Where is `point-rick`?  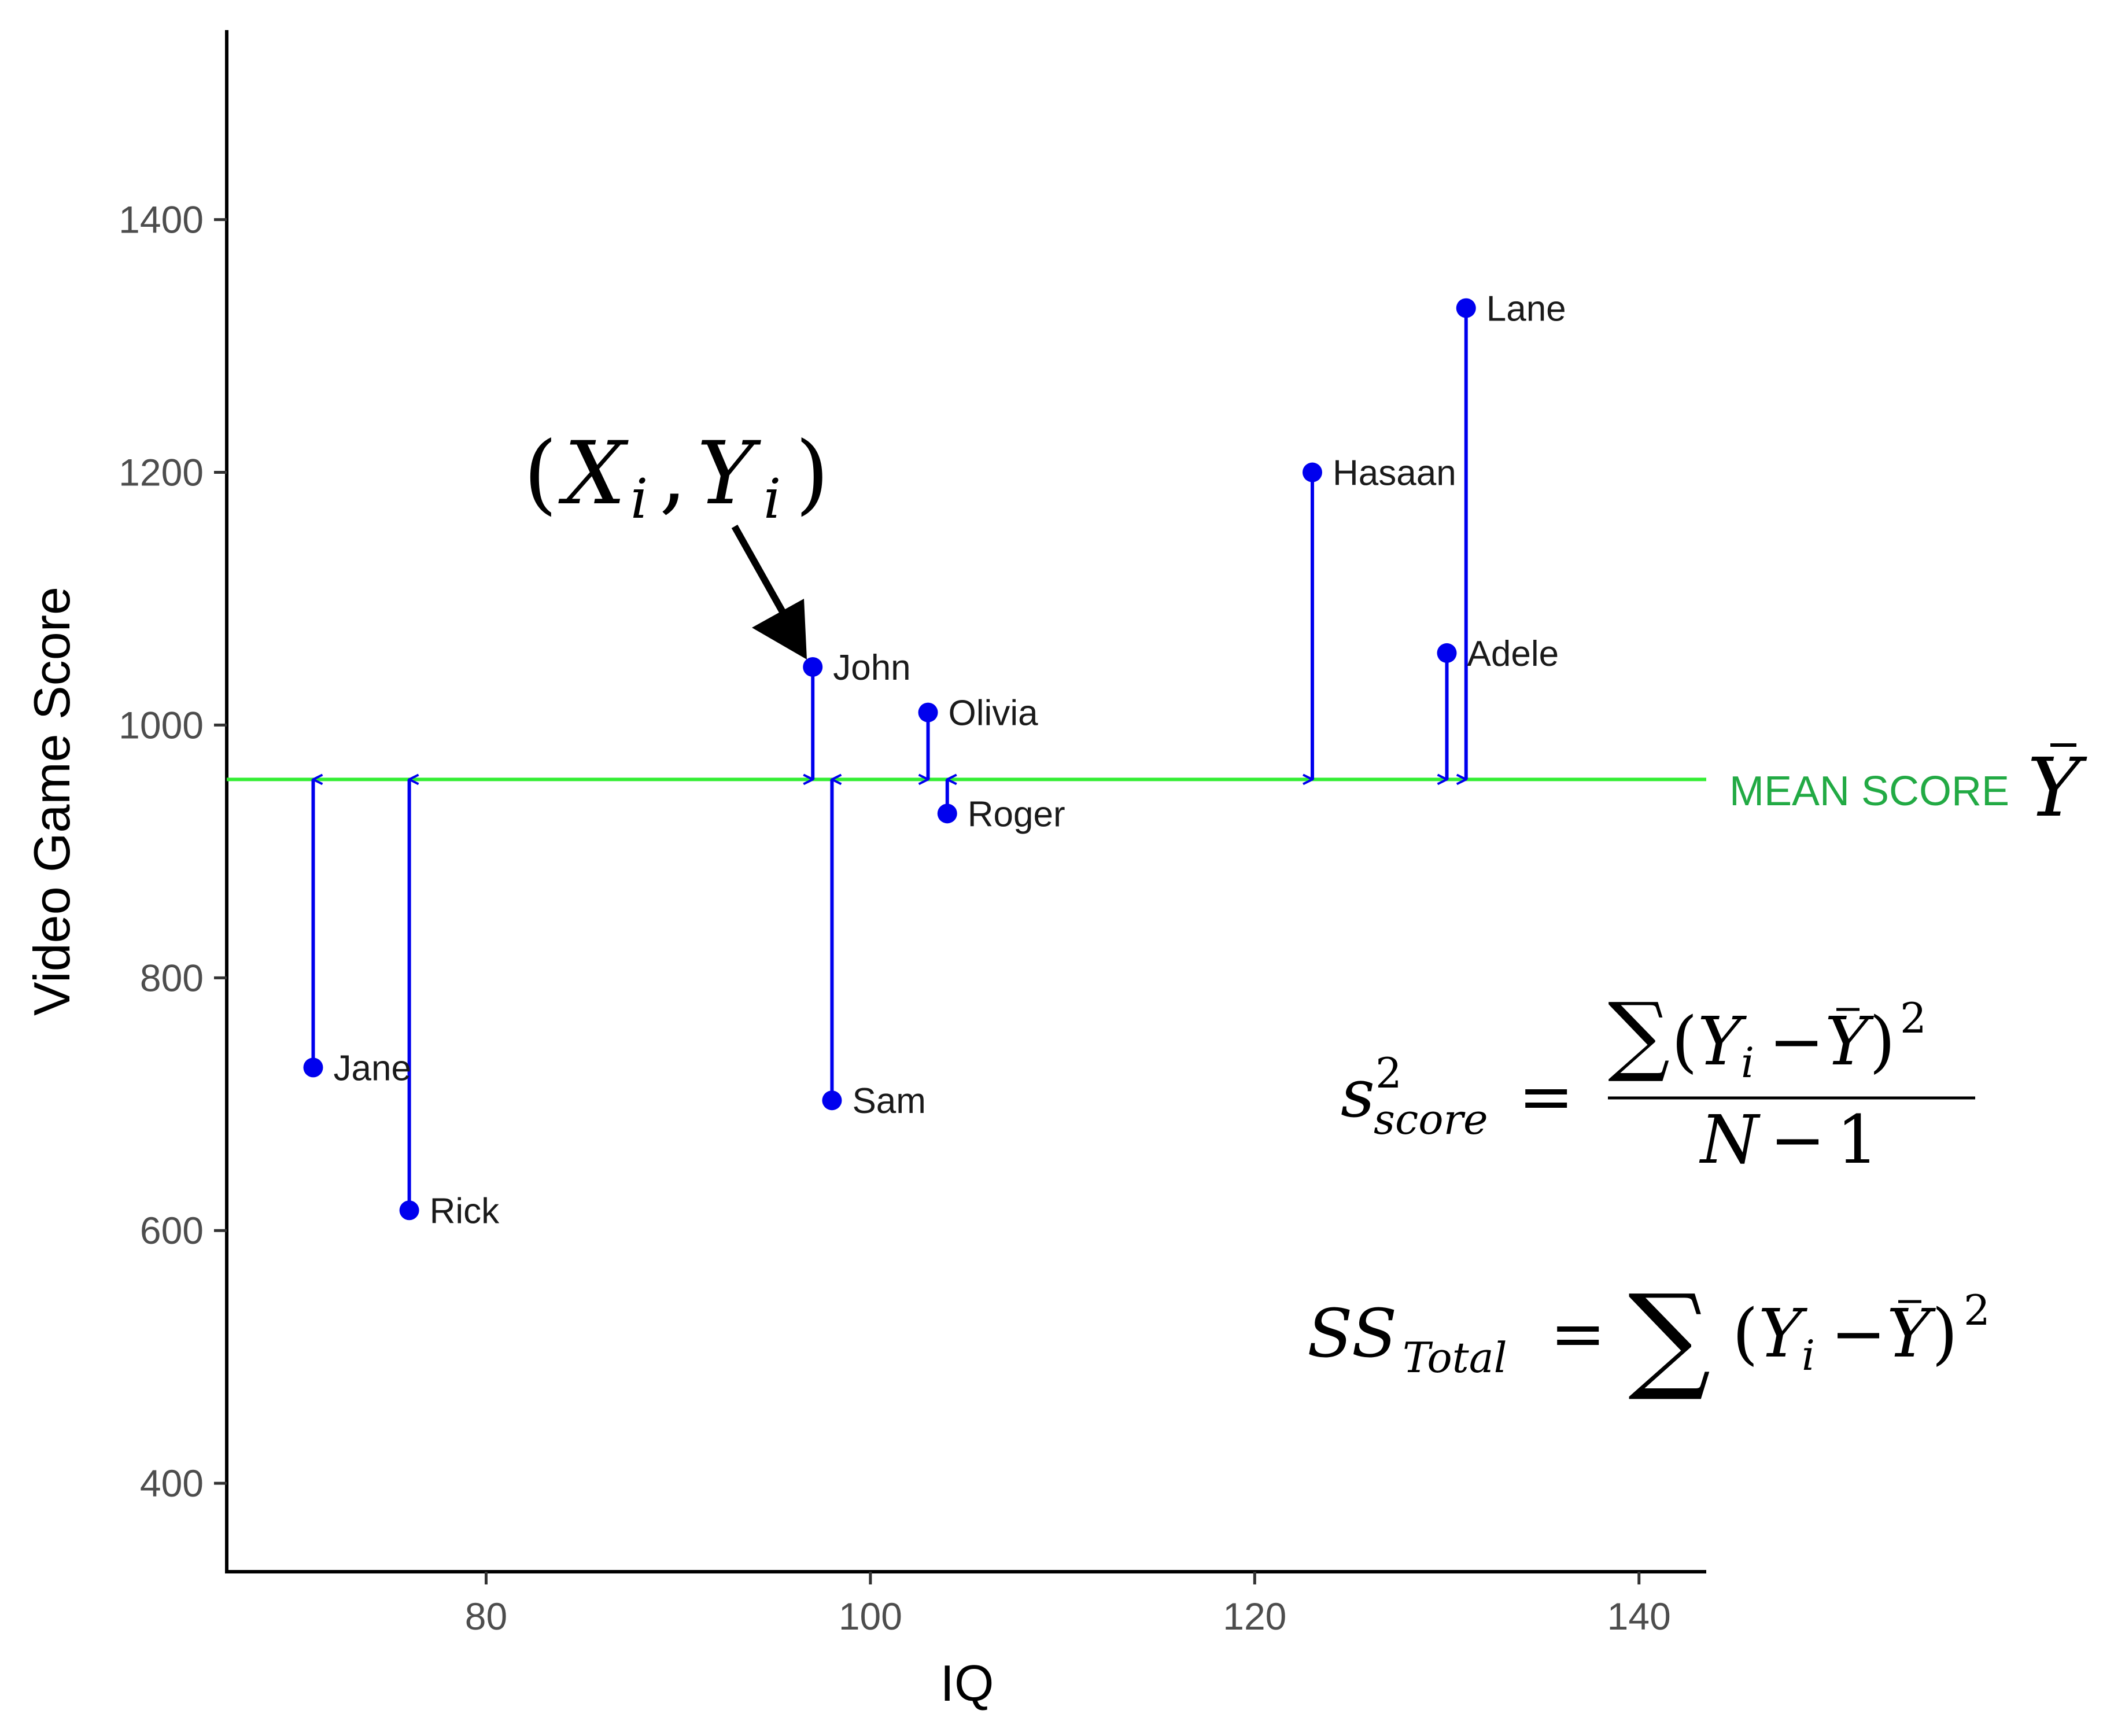 point-rick is located at coordinates (409, 1210).